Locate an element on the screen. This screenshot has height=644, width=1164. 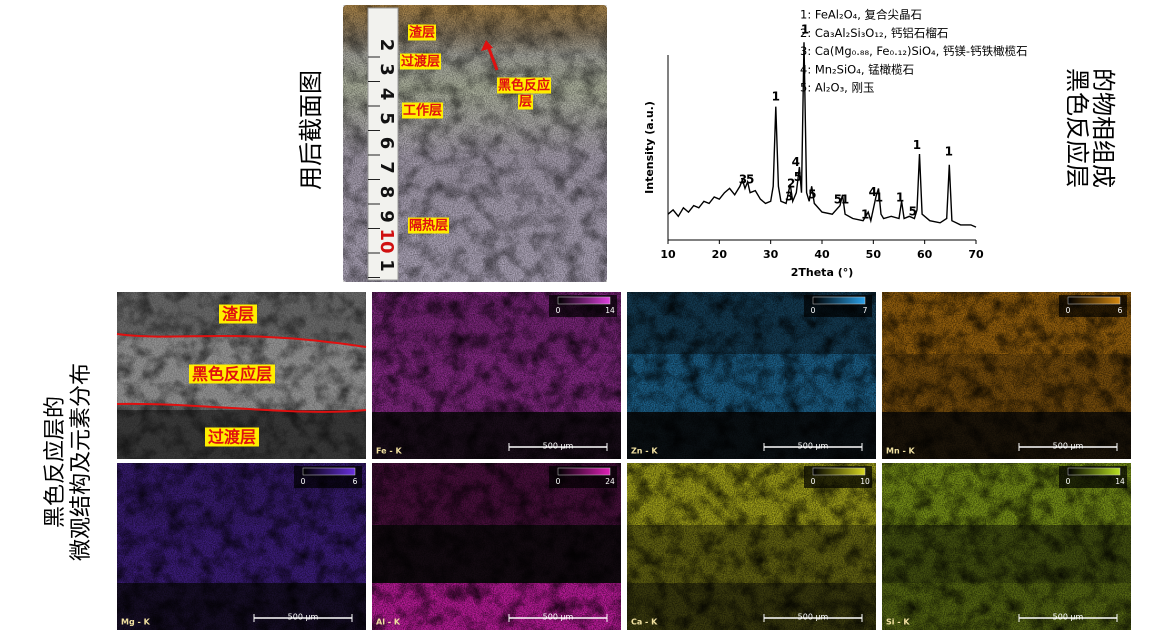
ruler-number: 6 is located at coordinates (386, 143).